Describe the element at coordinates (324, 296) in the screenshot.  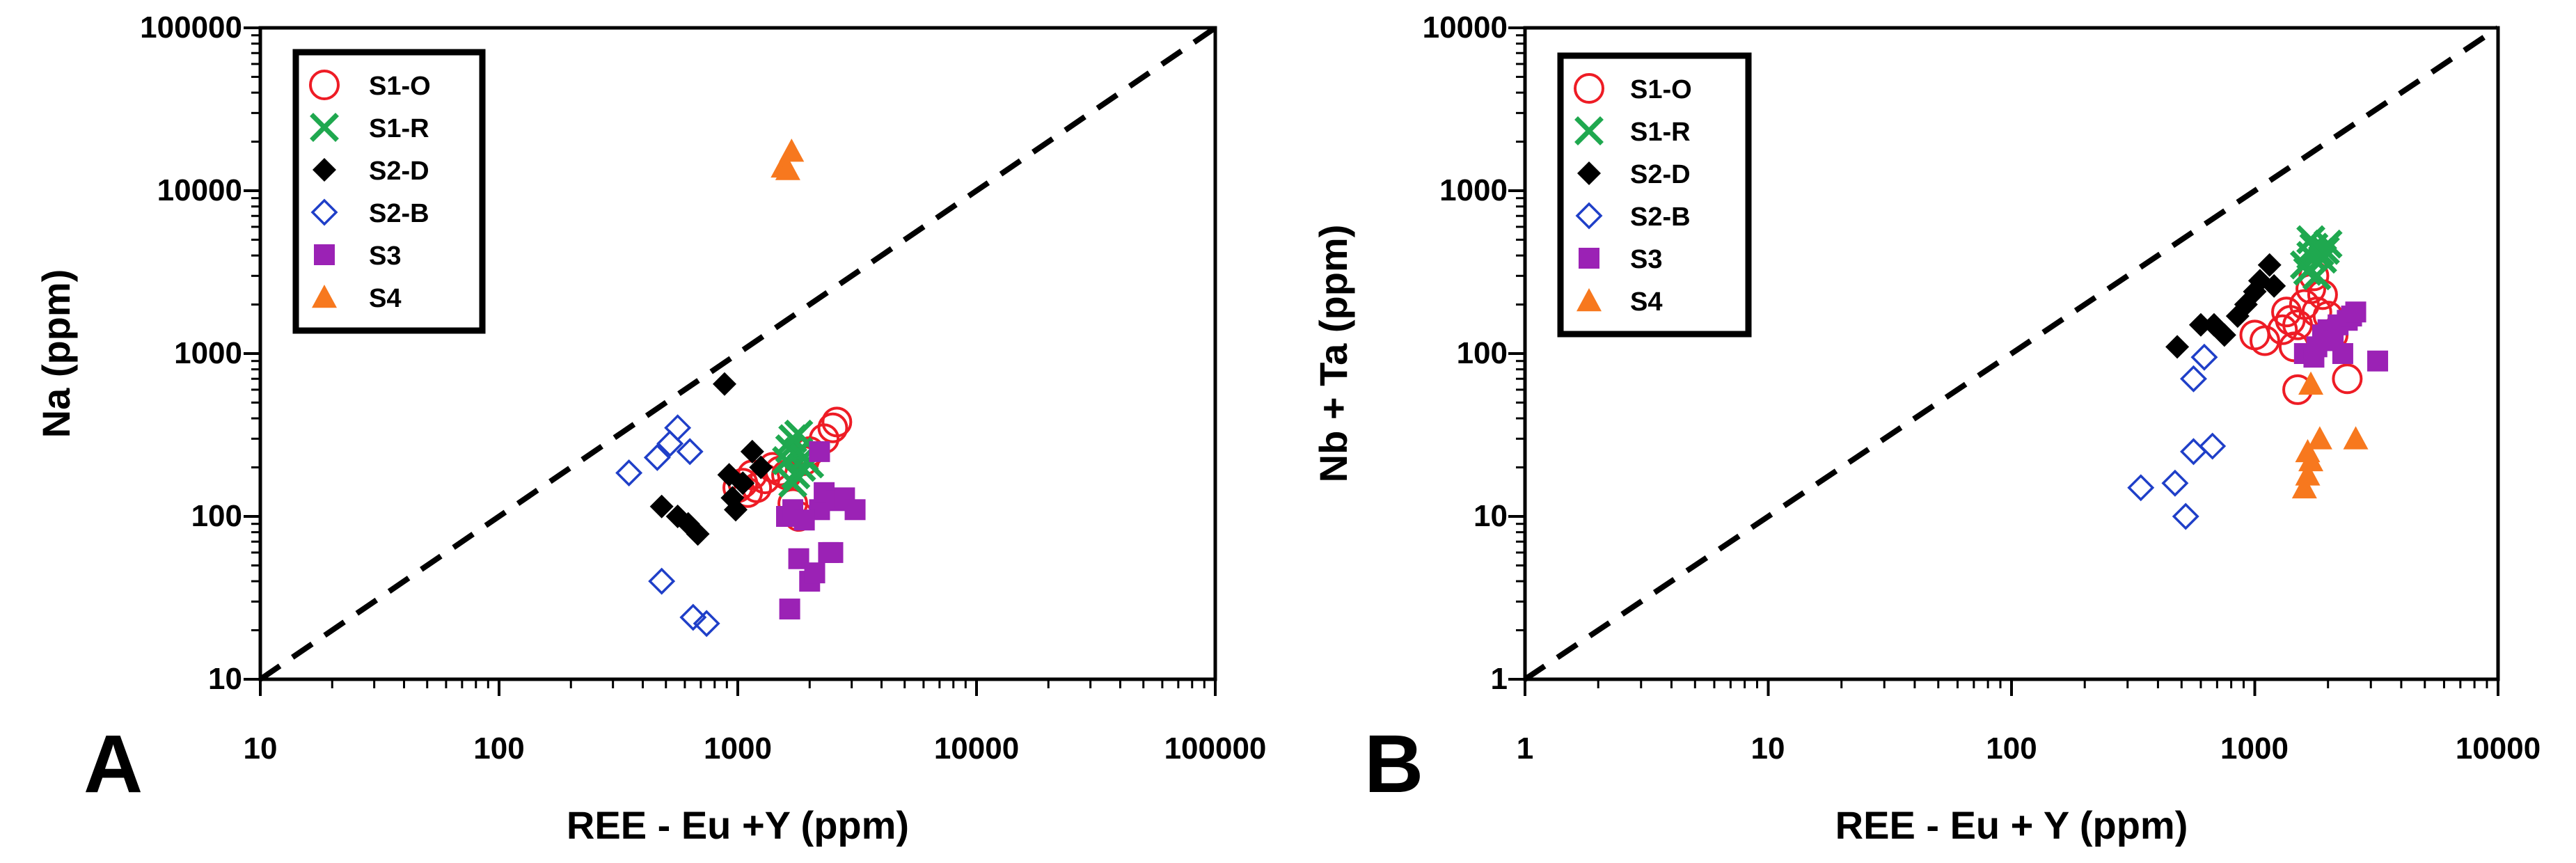
I see `panel-a-legend-marker-s4` at that location.